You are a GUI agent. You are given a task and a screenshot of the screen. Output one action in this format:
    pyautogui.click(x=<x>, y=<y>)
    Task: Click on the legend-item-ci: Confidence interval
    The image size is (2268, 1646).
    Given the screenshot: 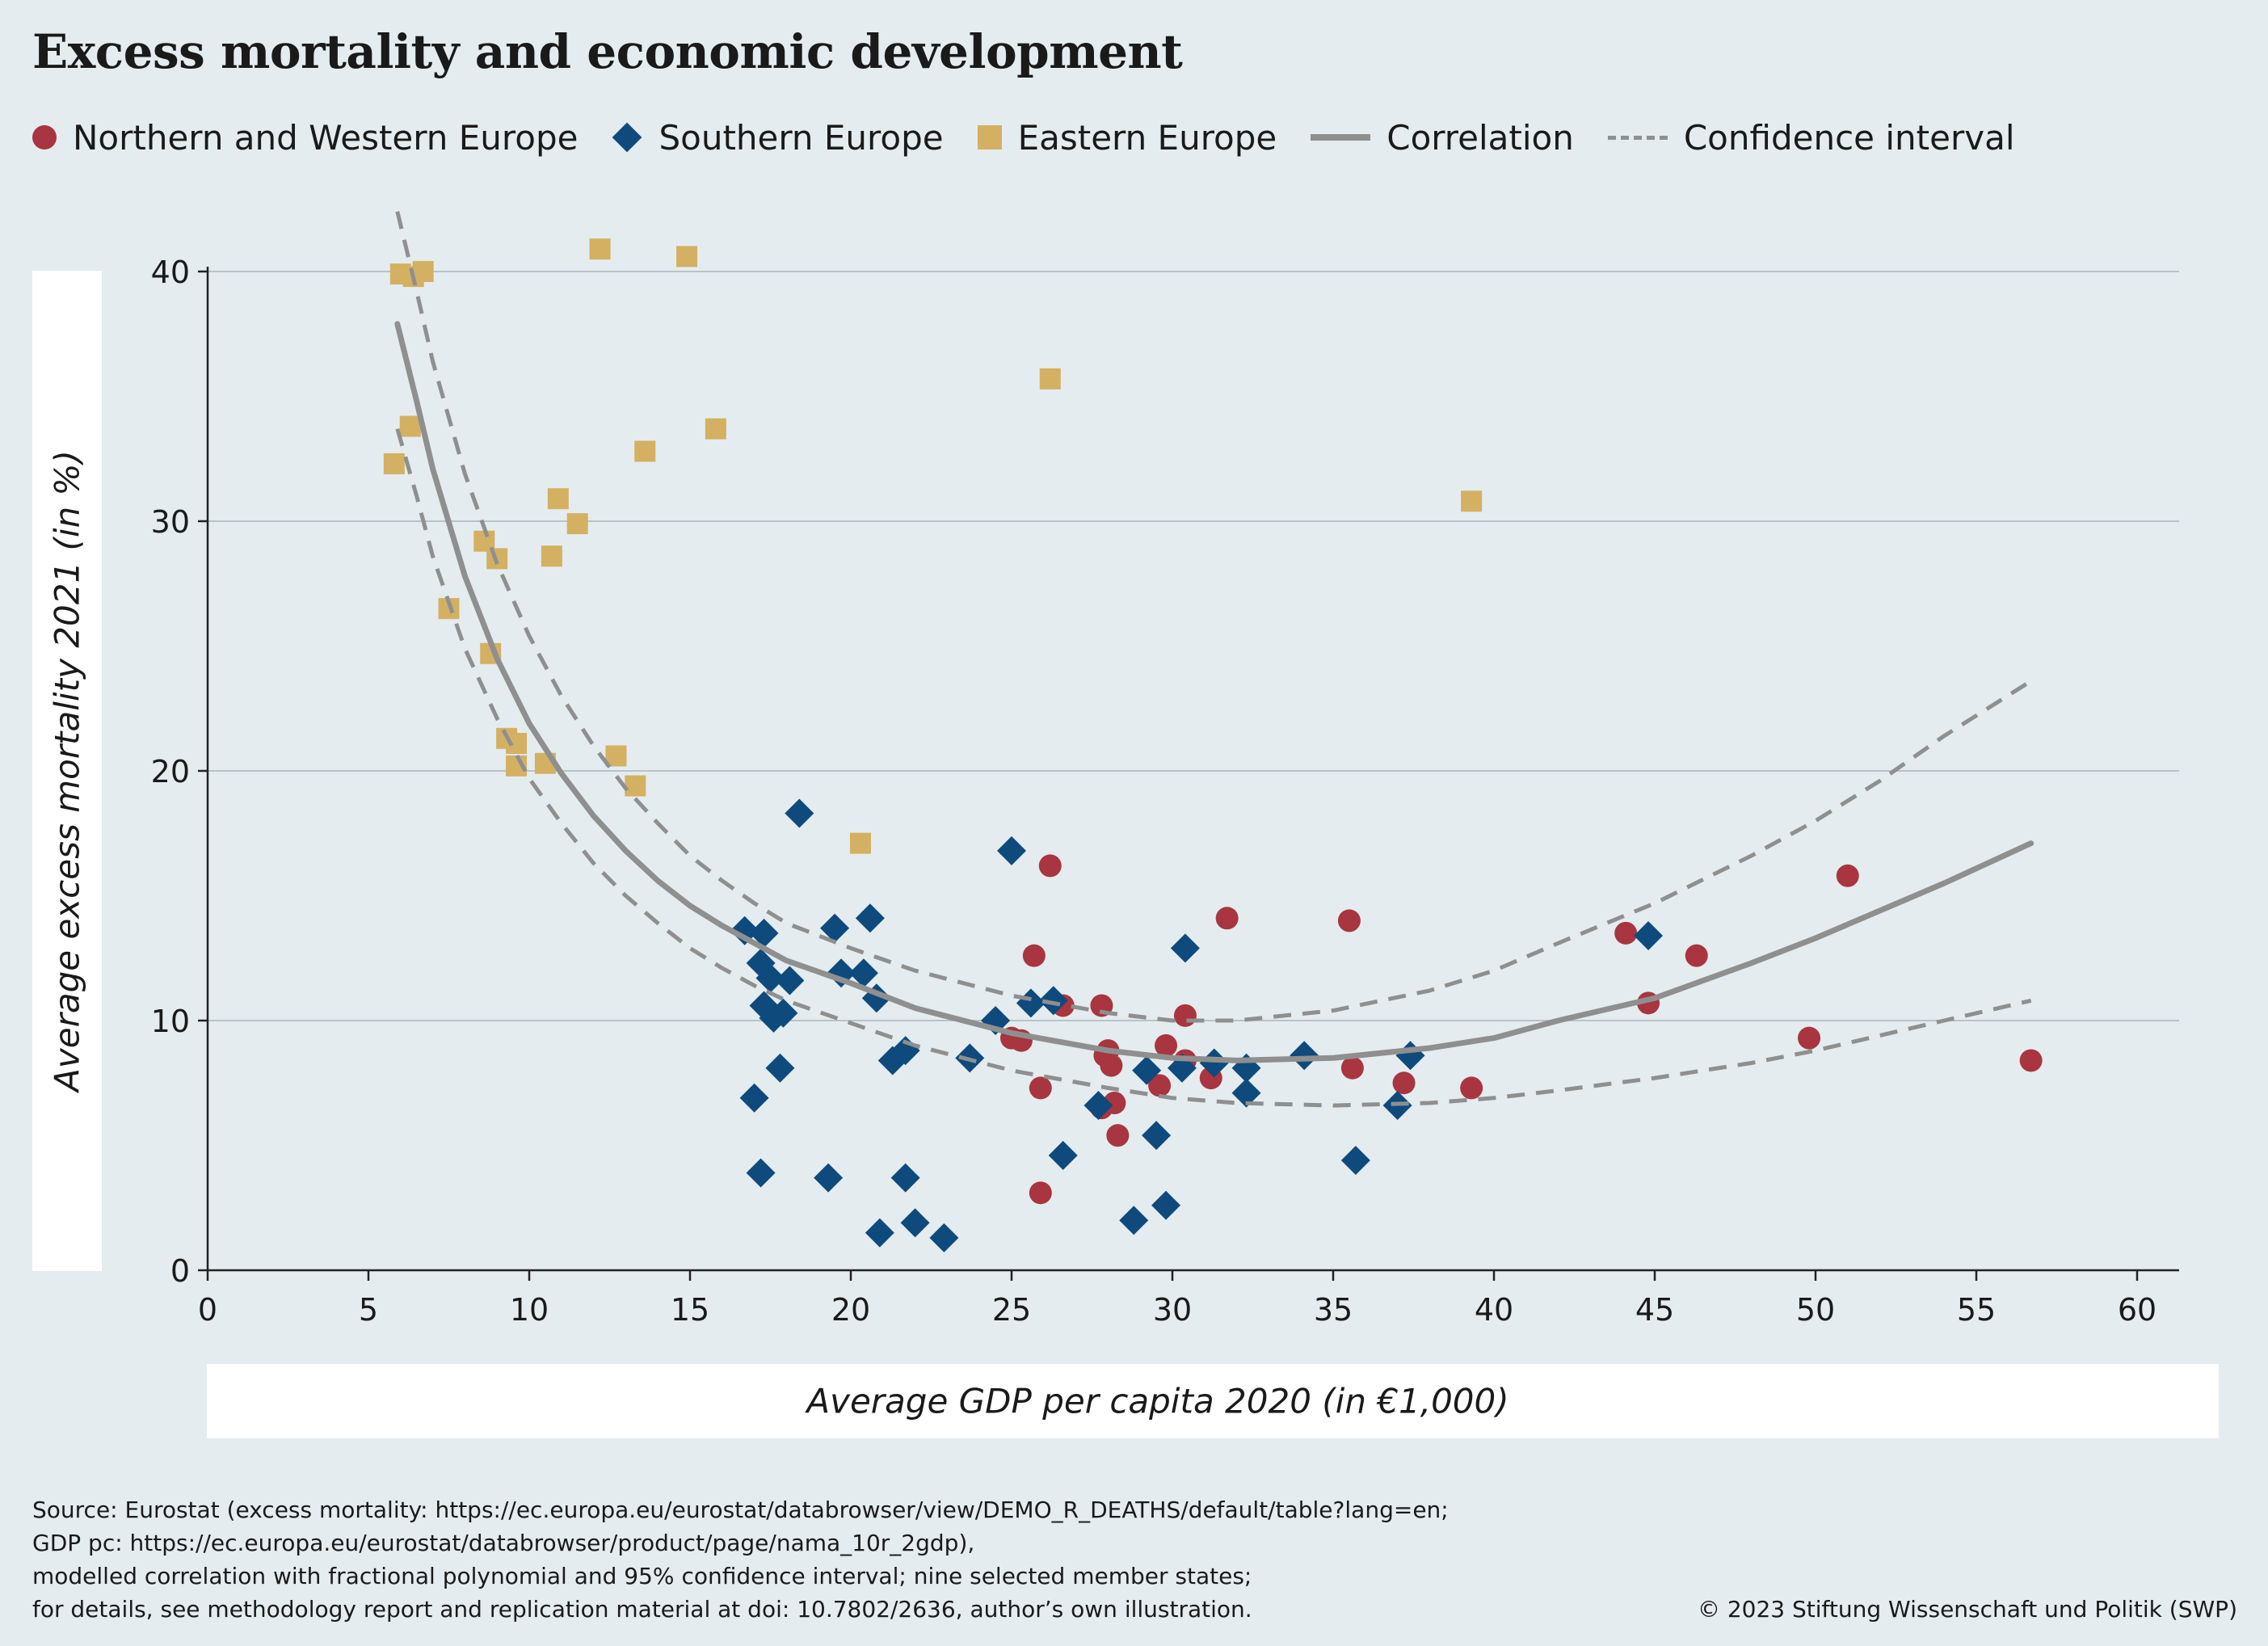 What is the action you would take?
    pyautogui.click(x=1811, y=137)
    